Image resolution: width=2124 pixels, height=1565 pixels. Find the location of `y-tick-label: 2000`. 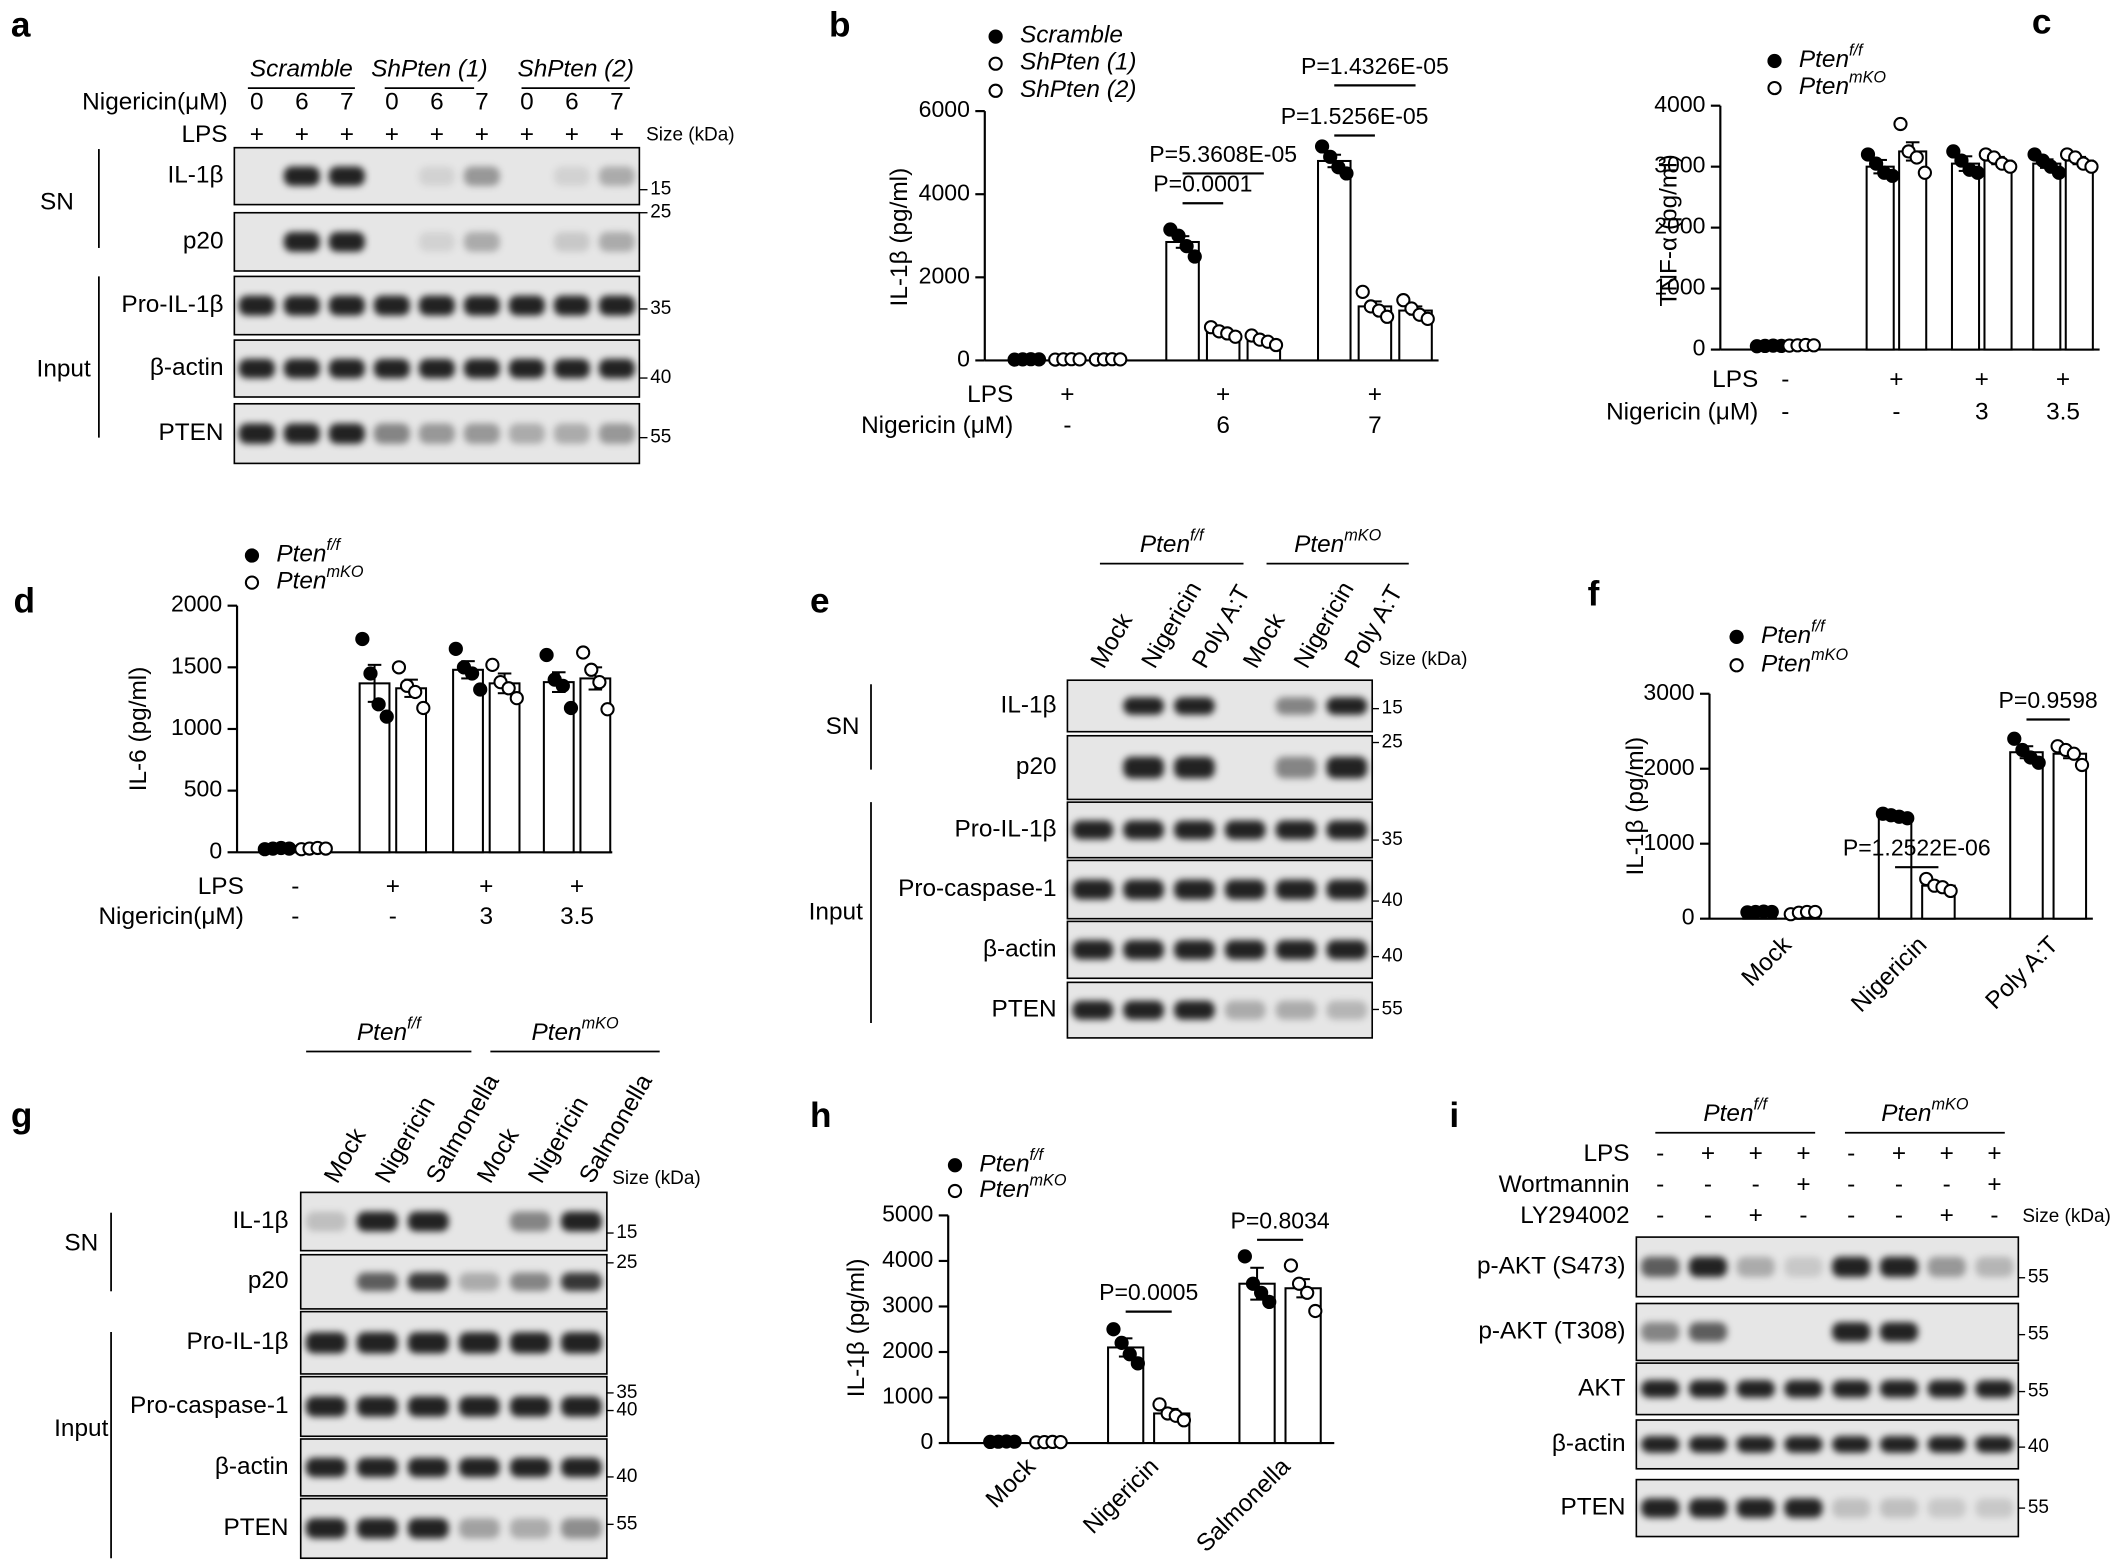

y-tick-label: 2000 is located at coordinates (944, 275).